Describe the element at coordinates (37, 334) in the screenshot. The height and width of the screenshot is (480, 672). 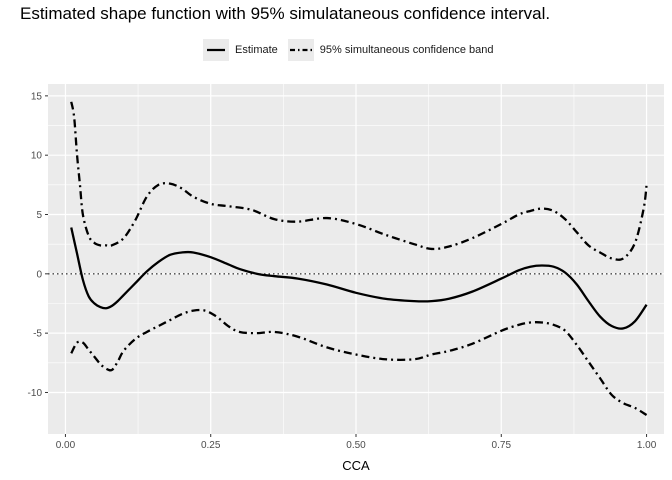
I see `y-tick-label: -5` at that location.